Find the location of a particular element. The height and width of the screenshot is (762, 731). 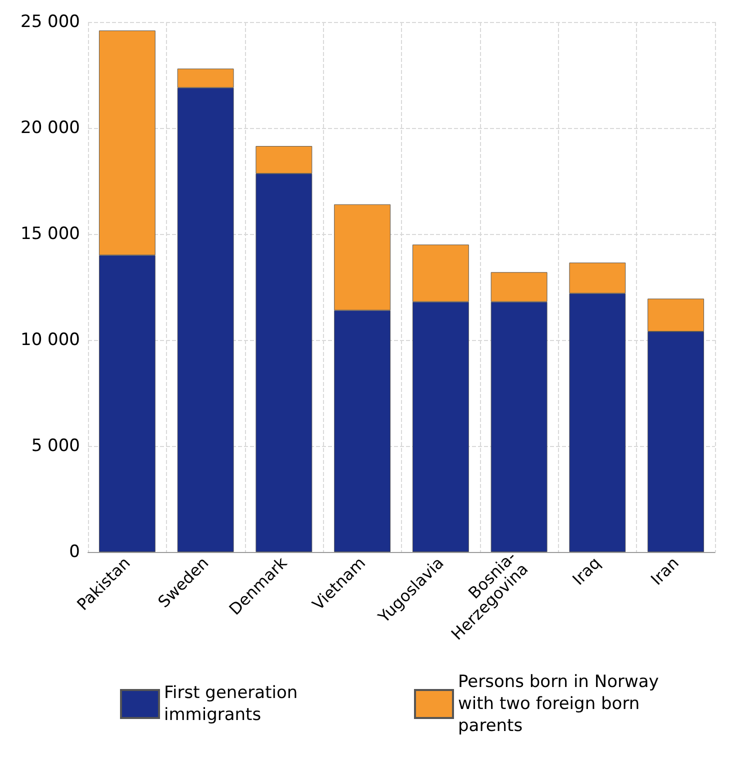

x-tick-label: Iraq is located at coordinates (586, 571).